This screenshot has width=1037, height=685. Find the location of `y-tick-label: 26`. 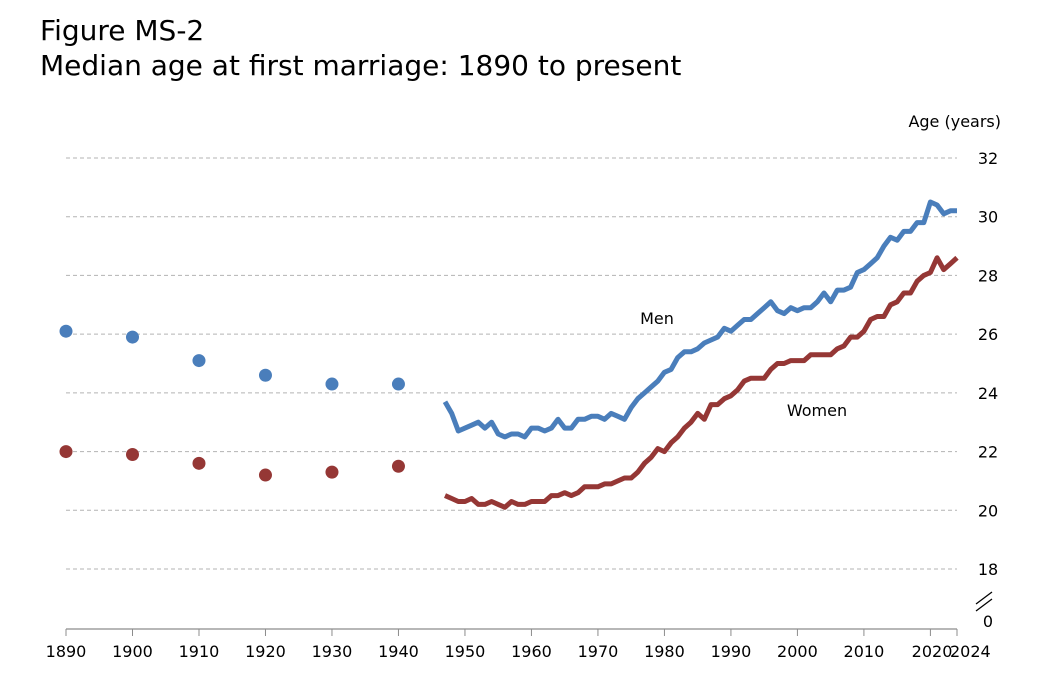

y-tick-label: 26 is located at coordinates (988, 334).